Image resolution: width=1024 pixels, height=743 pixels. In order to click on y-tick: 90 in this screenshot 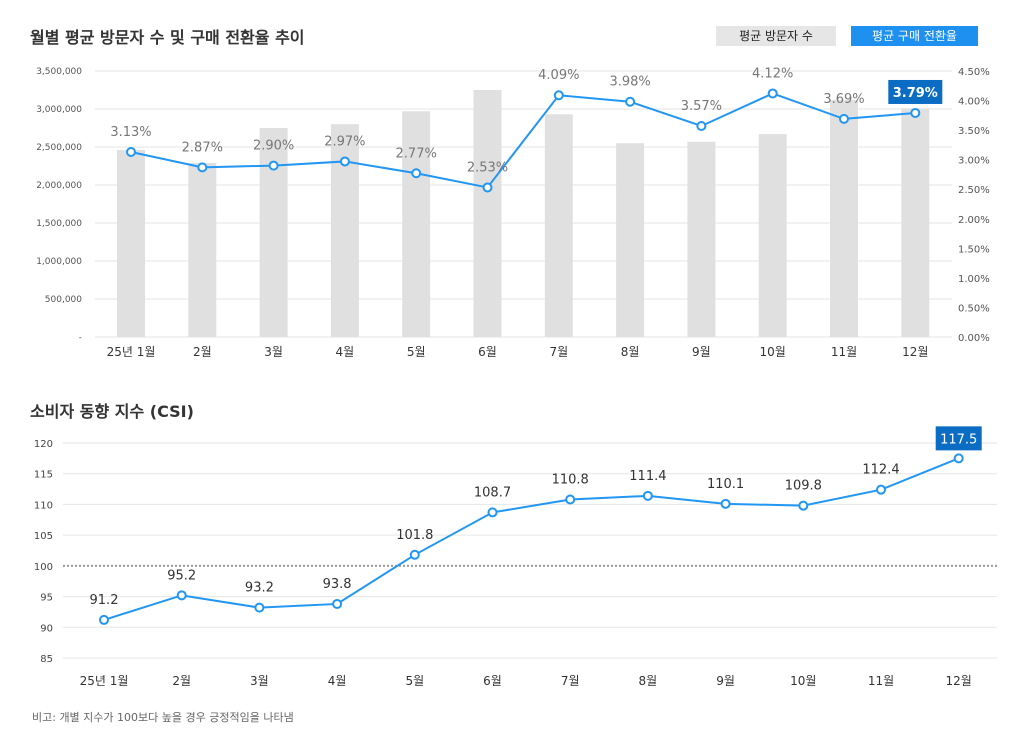, I will do `click(46, 628)`.